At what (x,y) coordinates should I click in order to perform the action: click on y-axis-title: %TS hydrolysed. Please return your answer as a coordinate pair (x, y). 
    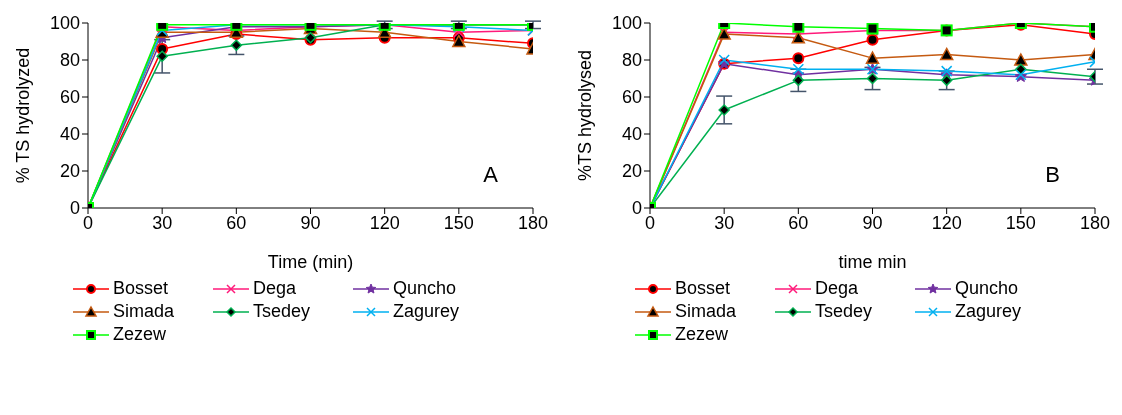
    Looking at the image, I should click on (585, 115).